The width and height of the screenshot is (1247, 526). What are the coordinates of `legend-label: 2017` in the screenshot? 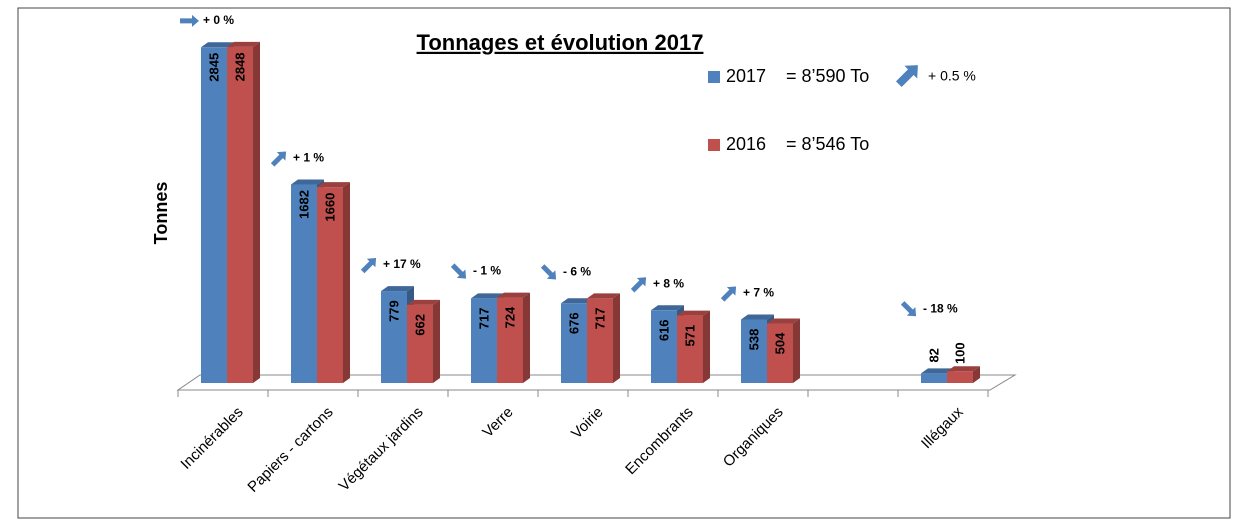 It's located at (746, 76).